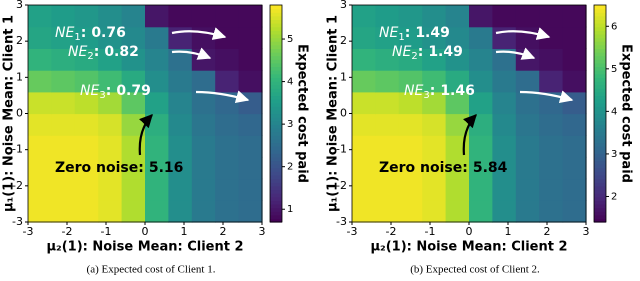  What do you see at coordinates (341, 185) in the screenshot?
I see `y-tick-label: -2` at bounding box center [341, 185].